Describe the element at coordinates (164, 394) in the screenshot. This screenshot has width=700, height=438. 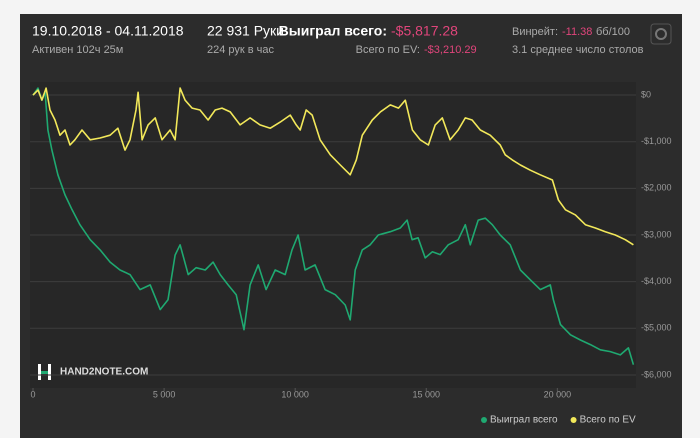
I see `x-tick-label: 5 000` at that location.